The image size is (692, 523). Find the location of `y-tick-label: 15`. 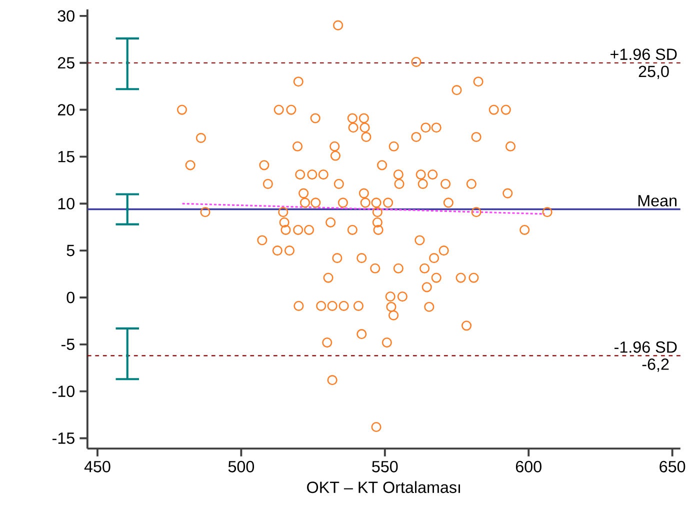

y-tick-label: 15 is located at coordinates (66, 156).